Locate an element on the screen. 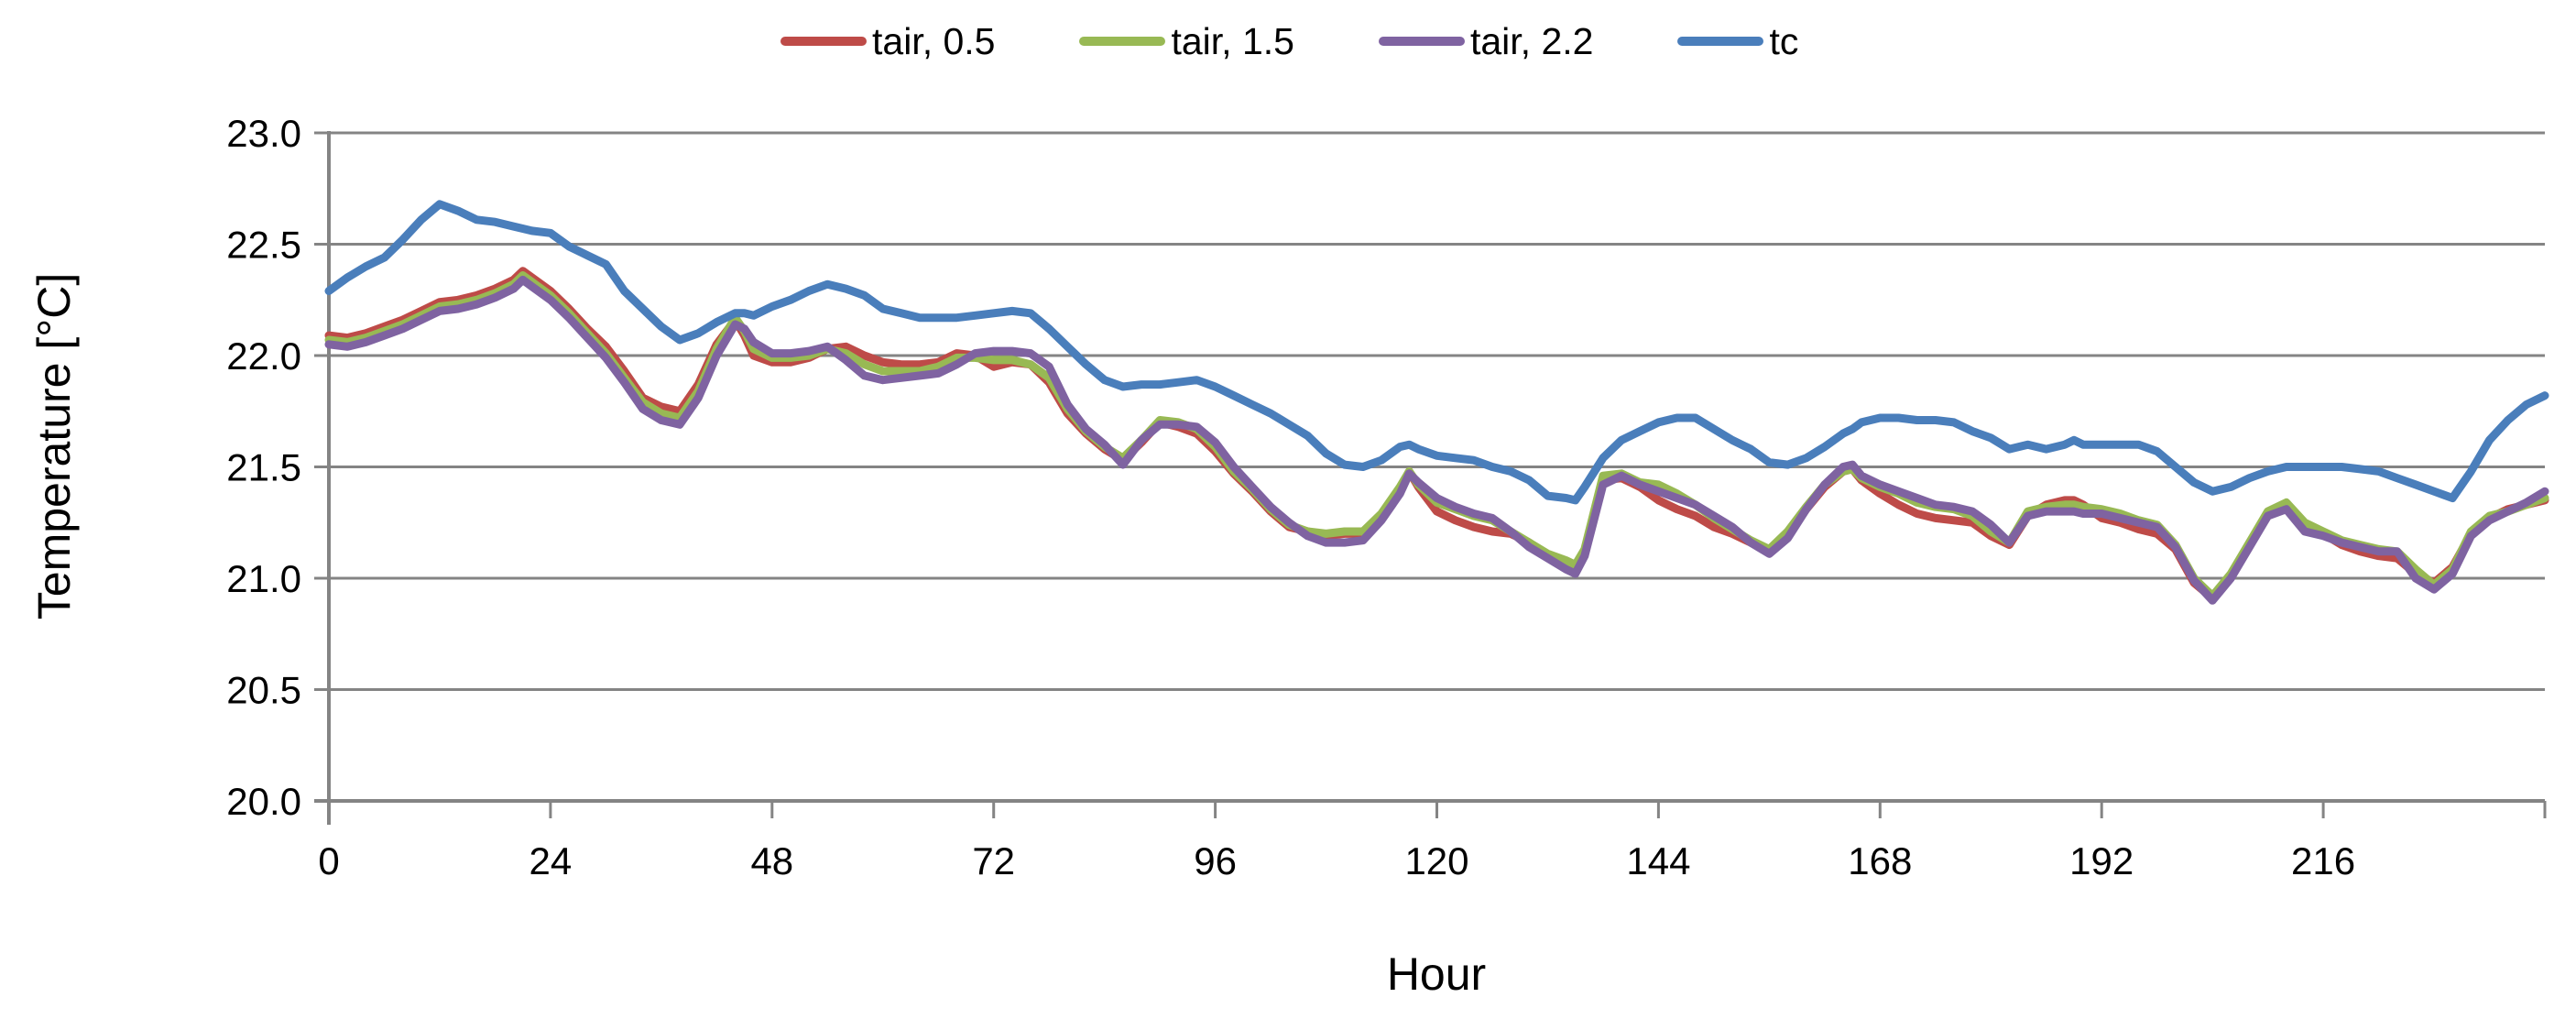 Image resolution: width=2576 pixels, height=1030 pixels. legend-item-tair-2-2: tair, 2.2 is located at coordinates (1486, 40).